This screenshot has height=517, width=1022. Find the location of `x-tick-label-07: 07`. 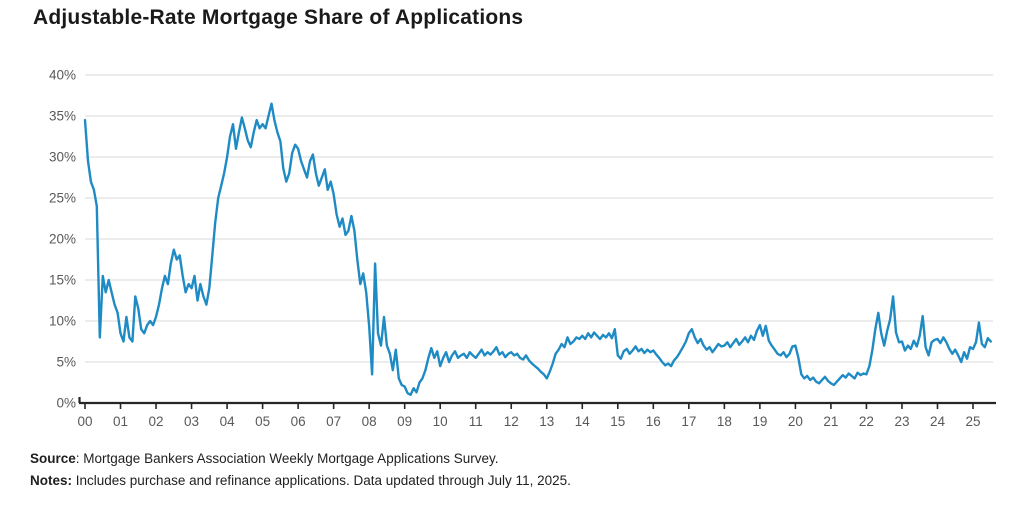

x-tick-label-07: 07 is located at coordinates (333, 421).